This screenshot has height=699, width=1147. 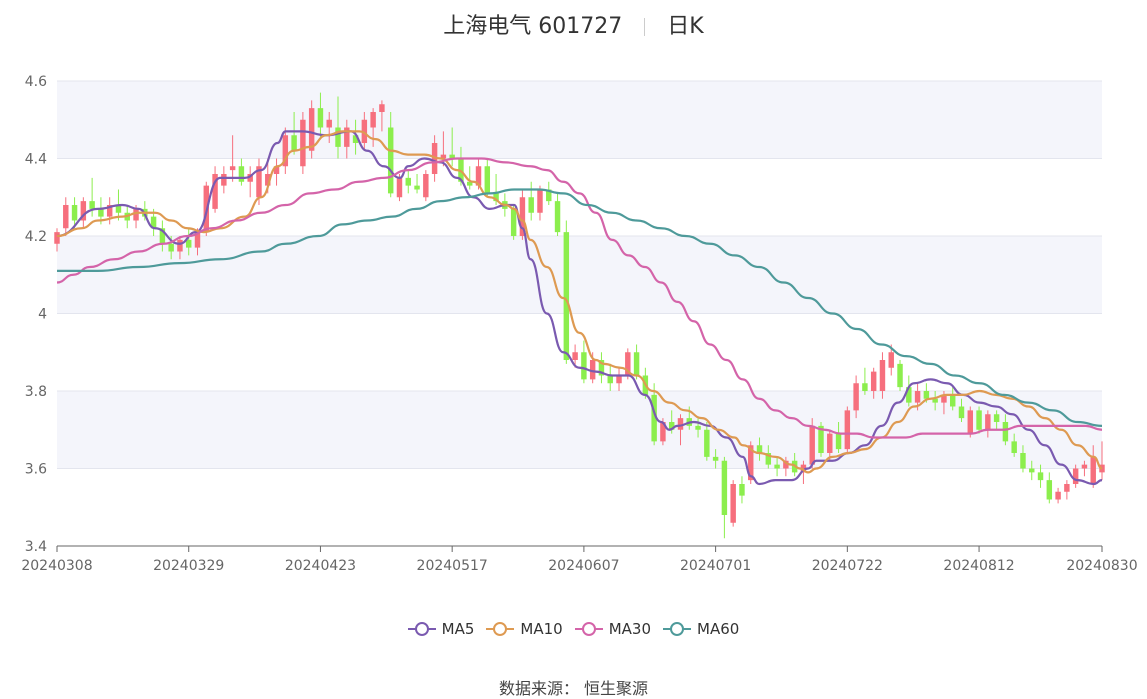 I want to click on legend-item-ma5: MA5, so click(x=440, y=629).